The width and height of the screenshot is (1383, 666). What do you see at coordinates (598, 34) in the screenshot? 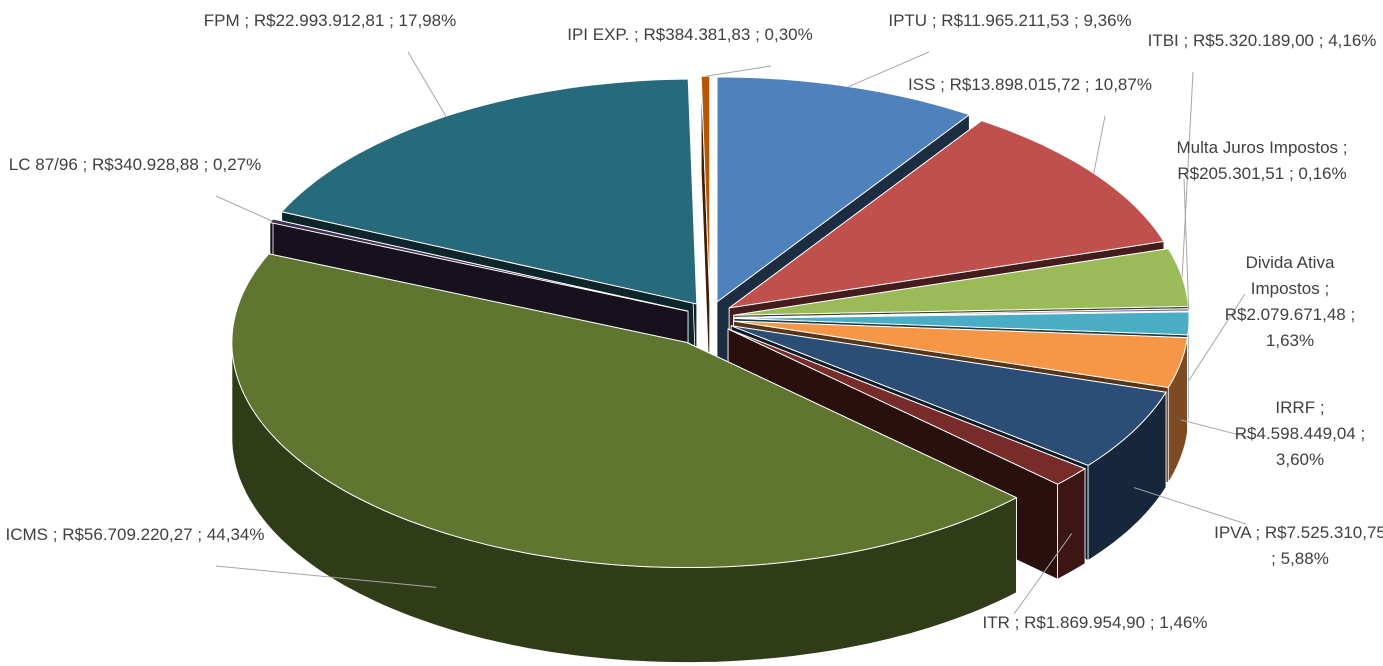
I see `label-name: IPI EXP.` at bounding box center [598, 34].